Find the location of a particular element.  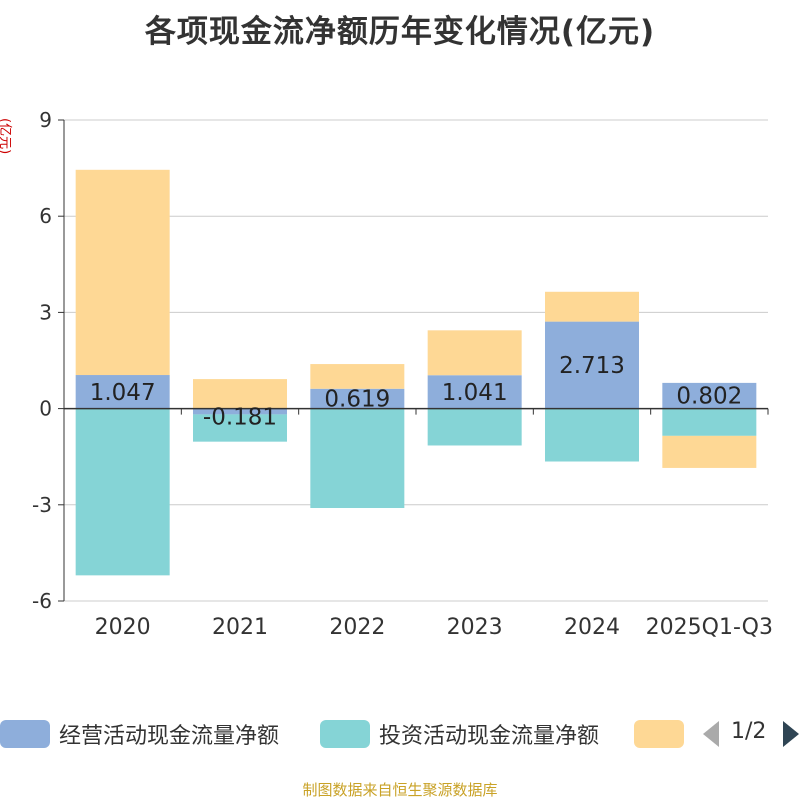

legend-swatch-financing is located at coordinates (659, 734).